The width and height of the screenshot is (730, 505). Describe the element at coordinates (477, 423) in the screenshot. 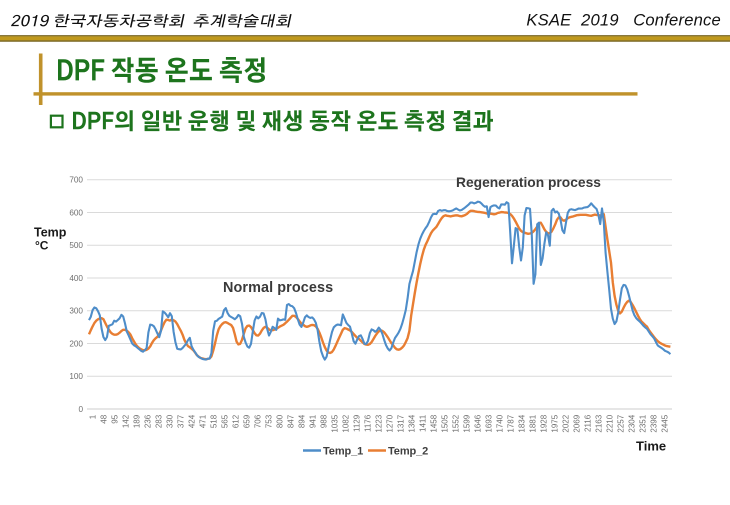

I see `svg-text: 1646` at that location.